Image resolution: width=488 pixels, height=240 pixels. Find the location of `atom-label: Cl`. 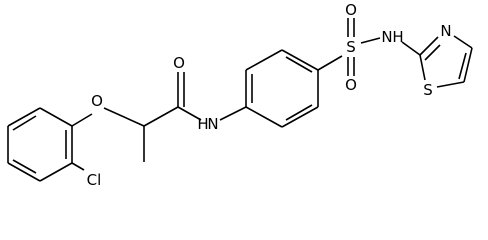

atom-label: Cl is located at coordinates (94, 180).